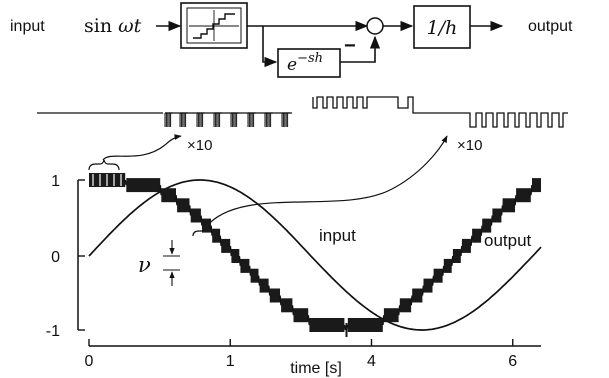  What do you see at coordinates (360, 49) in the screenshot?
I see `delay-to-sum-arrow` at bounding box center [360, 49].